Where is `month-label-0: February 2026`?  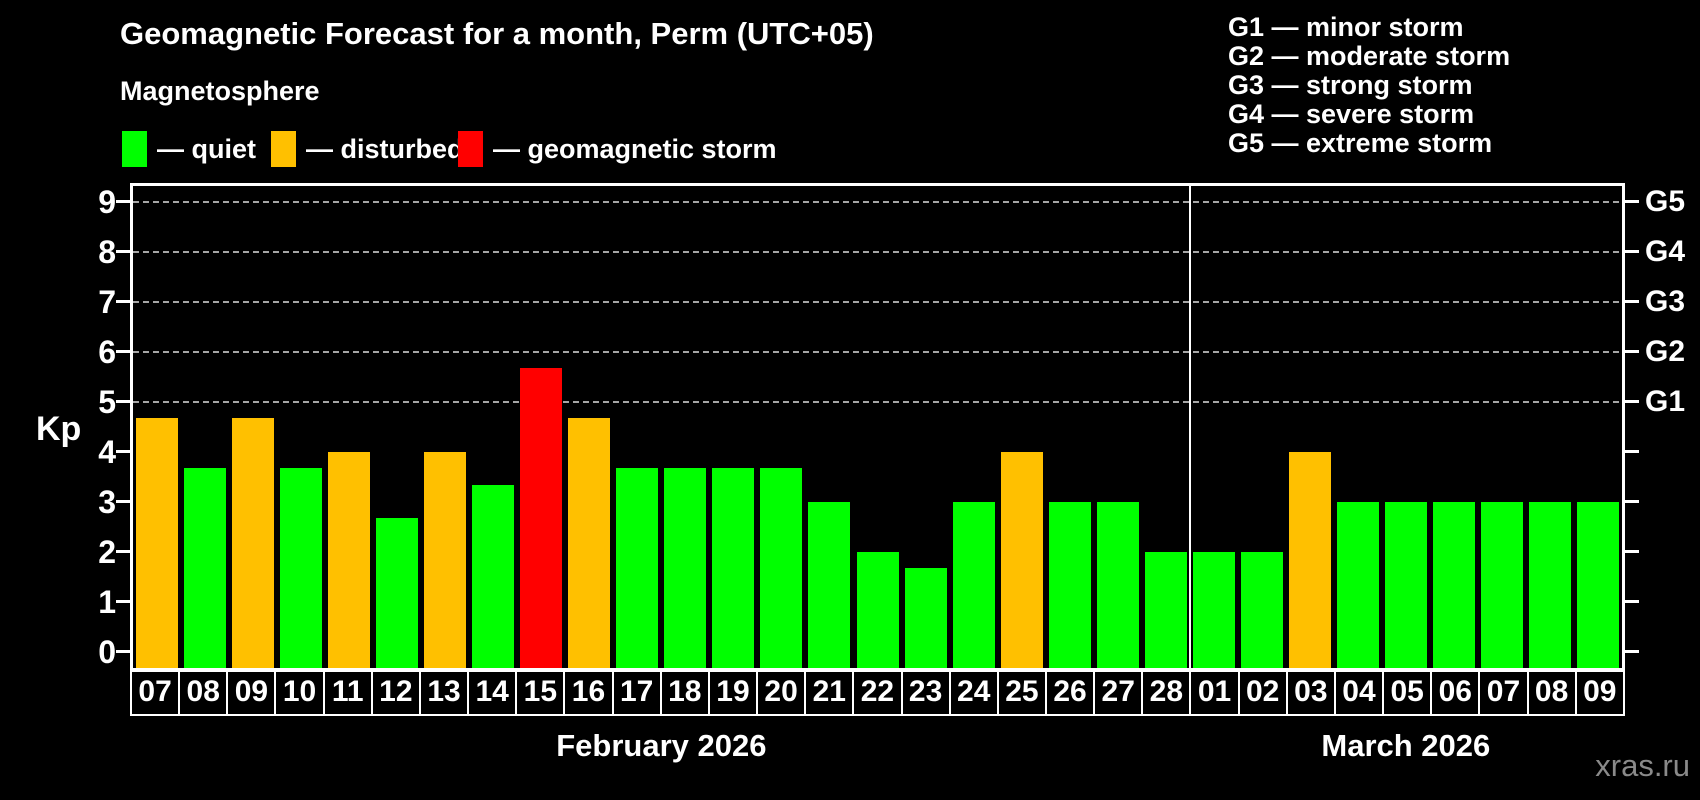 month-label-0: February 2026 is located at coordinates (661, 745).